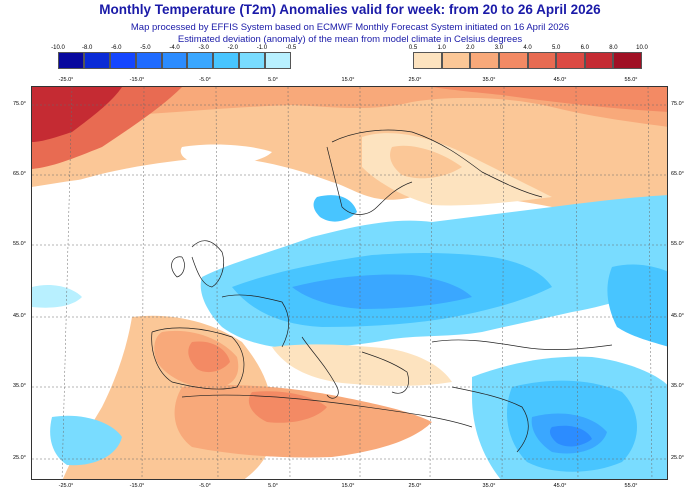 Image resolution: width=700 pixels, height=495 pixels. What do you see at coordinates (613, 48) in the screenshot?
I see `legend-tick-label: 8.0` at bounding box center [613, 48].